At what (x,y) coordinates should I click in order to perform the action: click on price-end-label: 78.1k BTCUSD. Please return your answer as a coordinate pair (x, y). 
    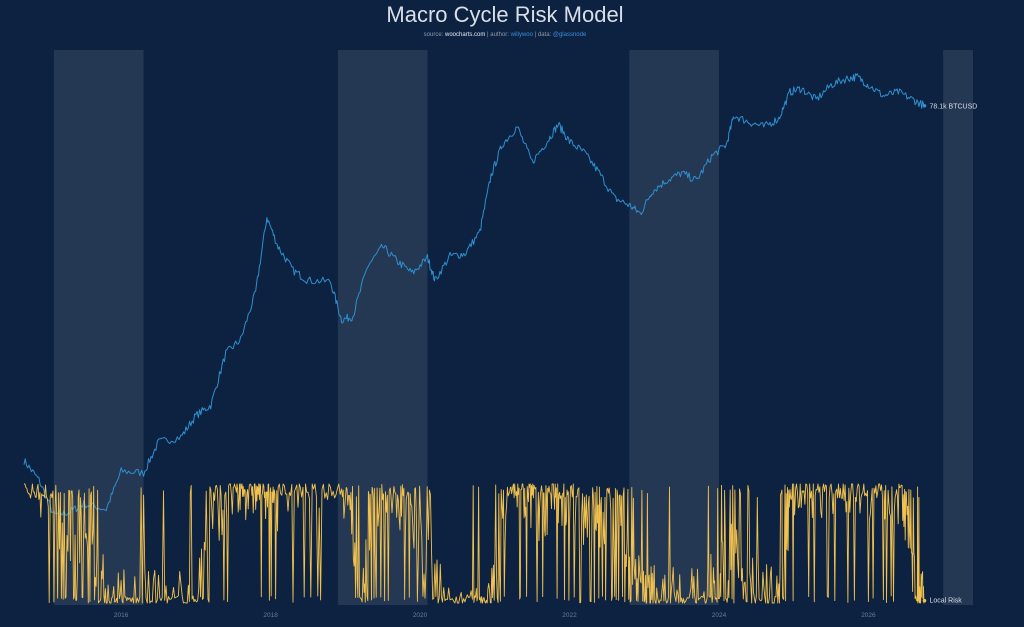
    Looking at the image, I should click on (953, 106).